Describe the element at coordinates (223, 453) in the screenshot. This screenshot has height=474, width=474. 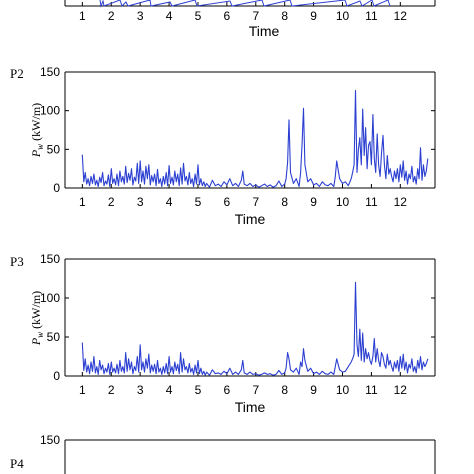
I see `panel-p4: P4 150` at that location.